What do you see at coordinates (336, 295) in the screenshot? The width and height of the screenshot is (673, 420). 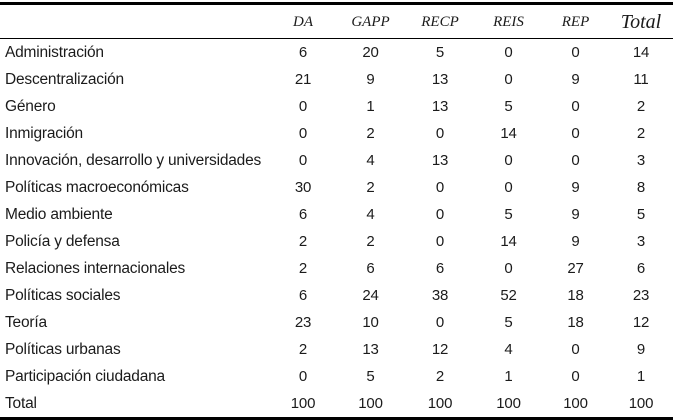 I see `table-row: Políticas sociales 6 24 38 52 18 23` at bounding box center [336, 295].